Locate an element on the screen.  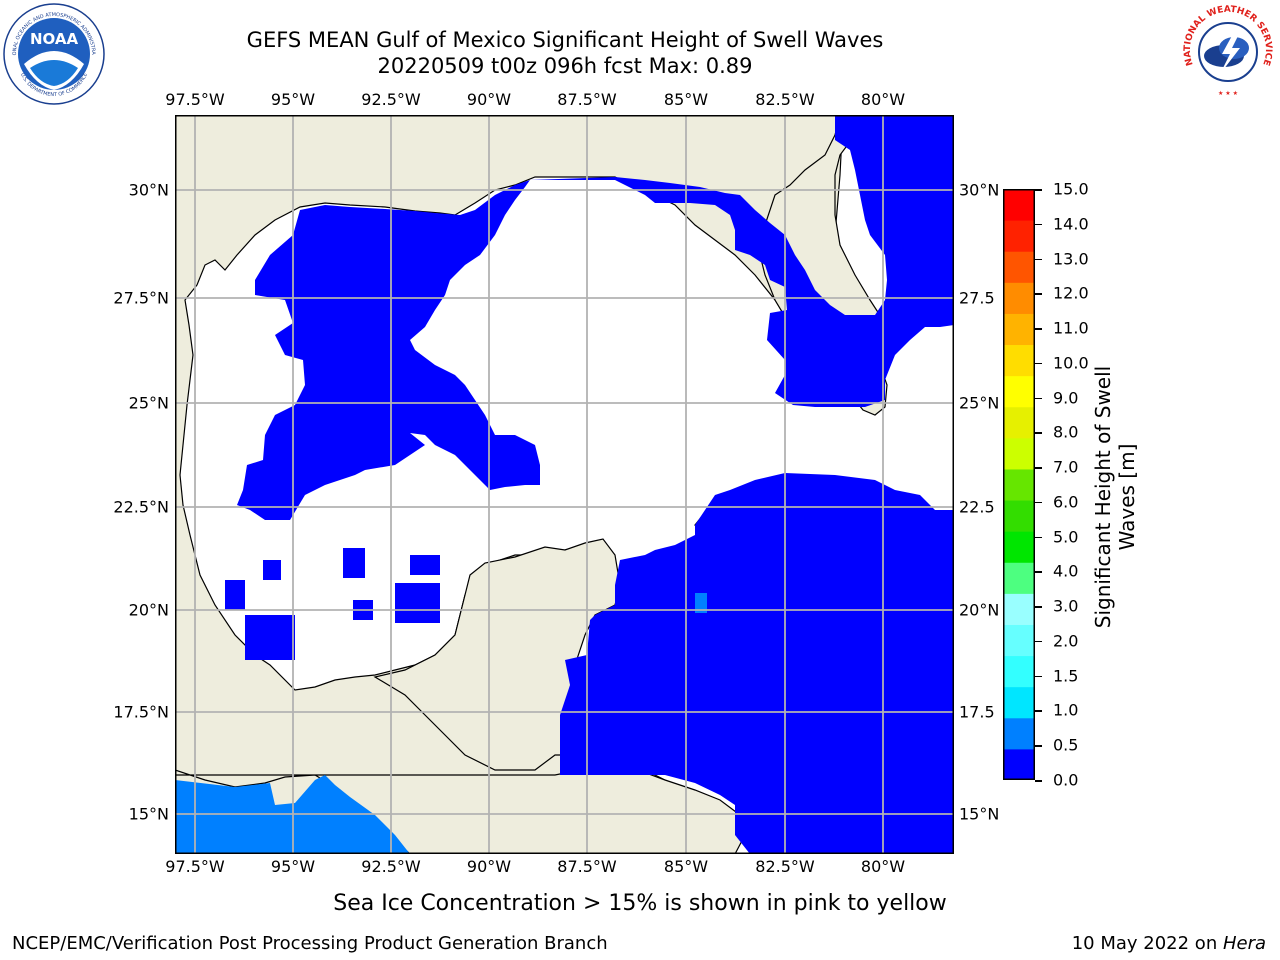
lat-label-left: 27.5°N is located at coordinates (141, 298).